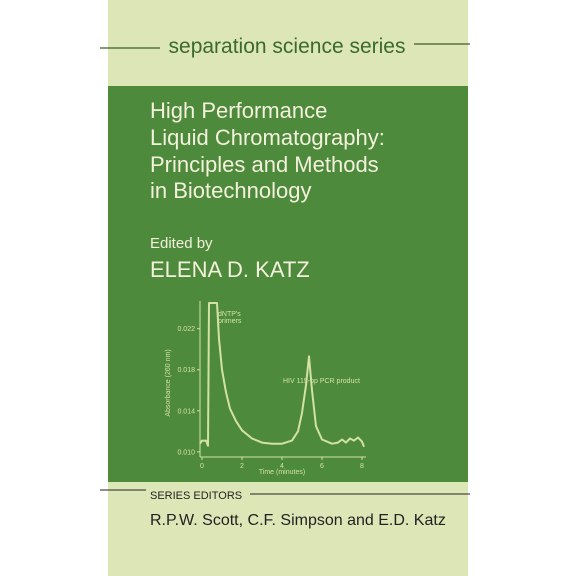 This screenshot has height=576, width=576. Describe the element at coordinates (230, 190) in the screenshot. I see `title-line: in Biotechnology` at that location.